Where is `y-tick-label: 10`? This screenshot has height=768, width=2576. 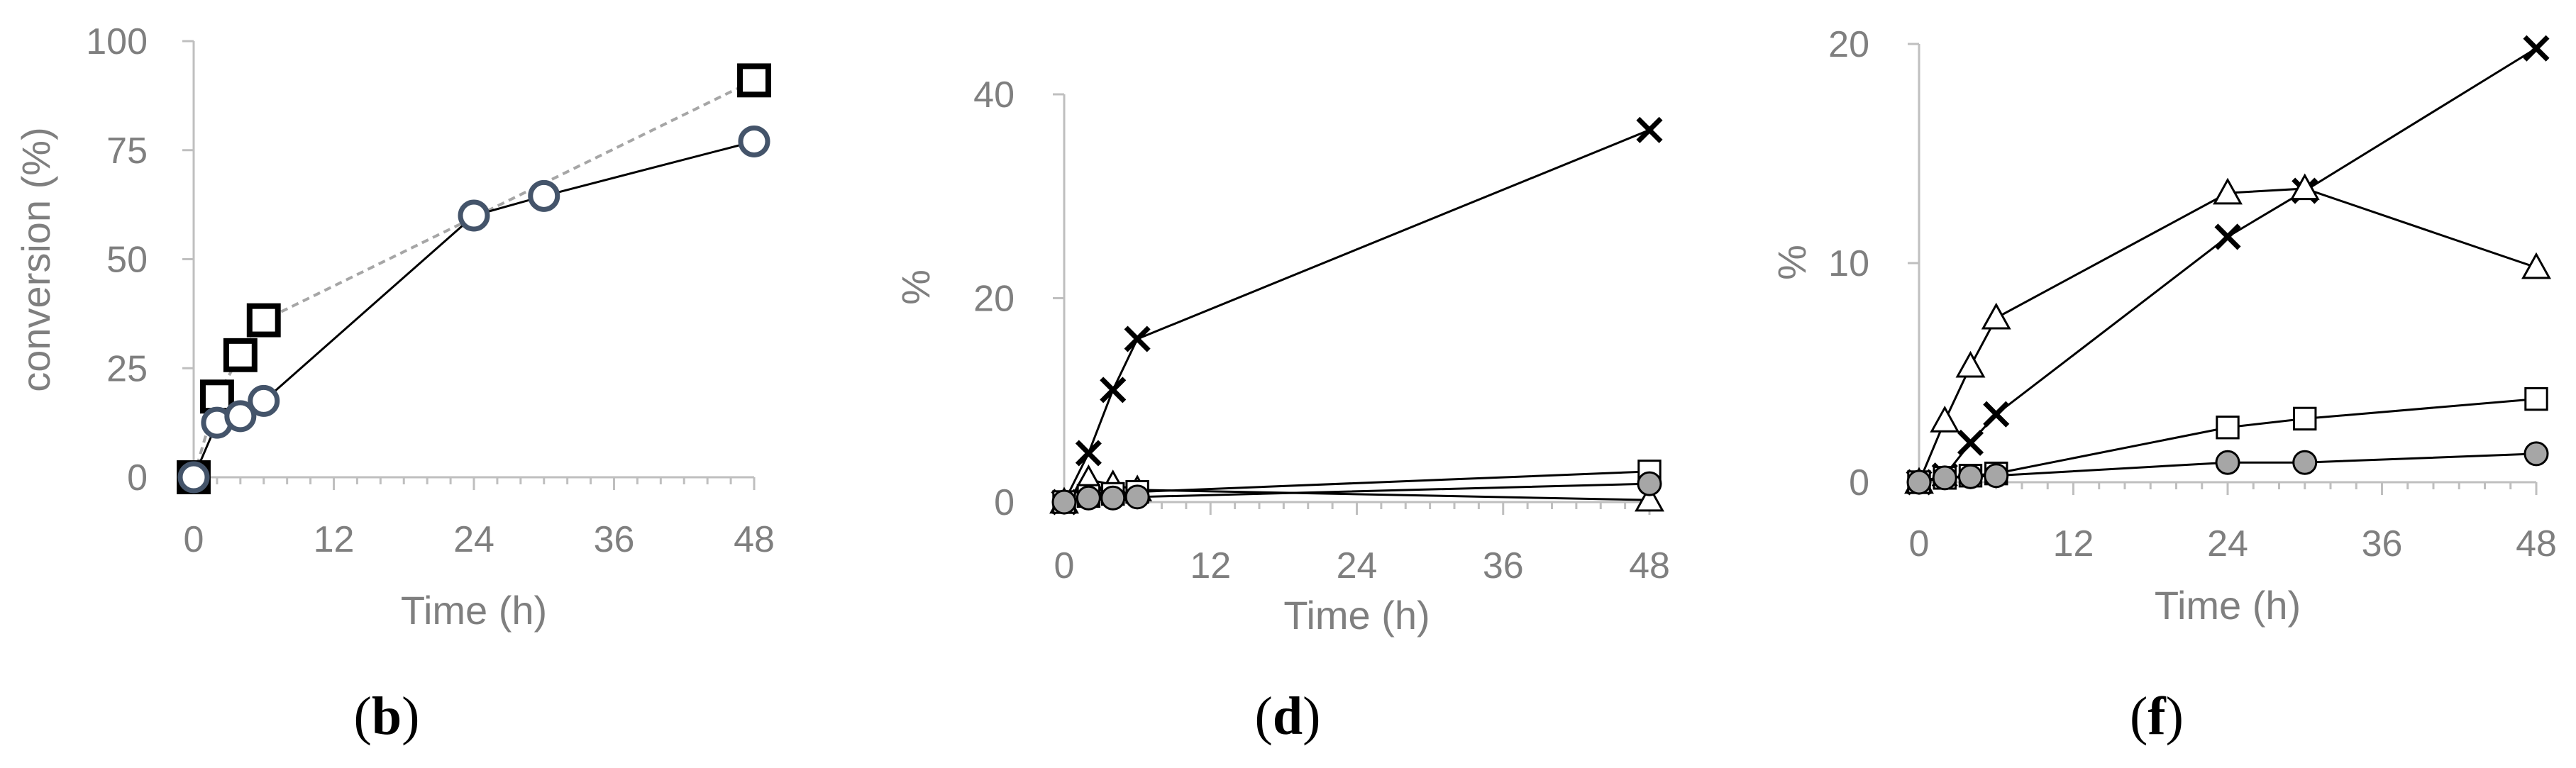
y-tick-label: 10 is located at coordinates (1848, 263).